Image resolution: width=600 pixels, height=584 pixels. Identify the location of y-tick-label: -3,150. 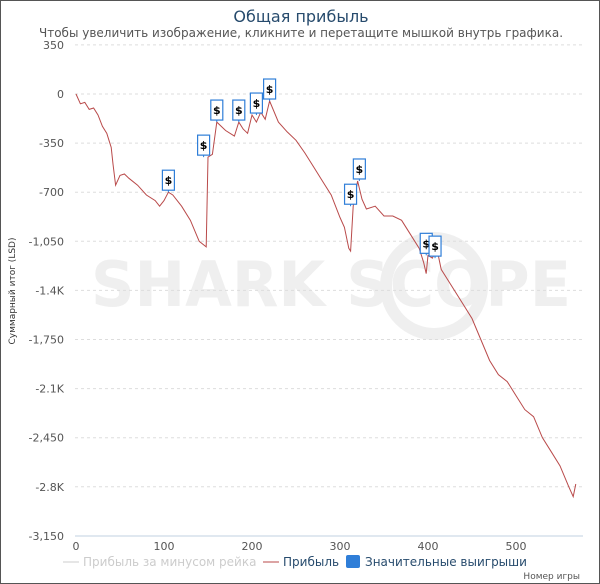
(46, 536).